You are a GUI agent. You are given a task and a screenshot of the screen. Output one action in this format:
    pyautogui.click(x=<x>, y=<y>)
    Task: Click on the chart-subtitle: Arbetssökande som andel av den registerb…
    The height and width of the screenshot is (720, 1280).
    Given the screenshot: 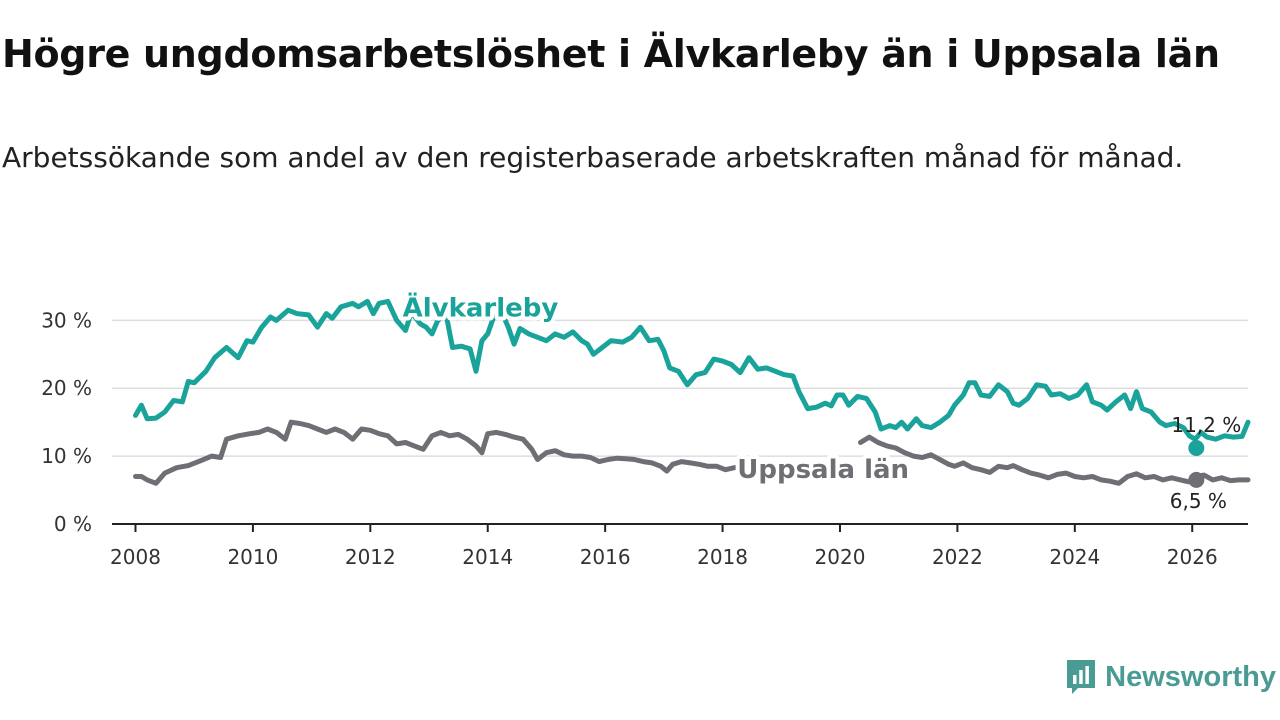 What is the action you would take?
    pyautogui.click(x=593, y=157)
    